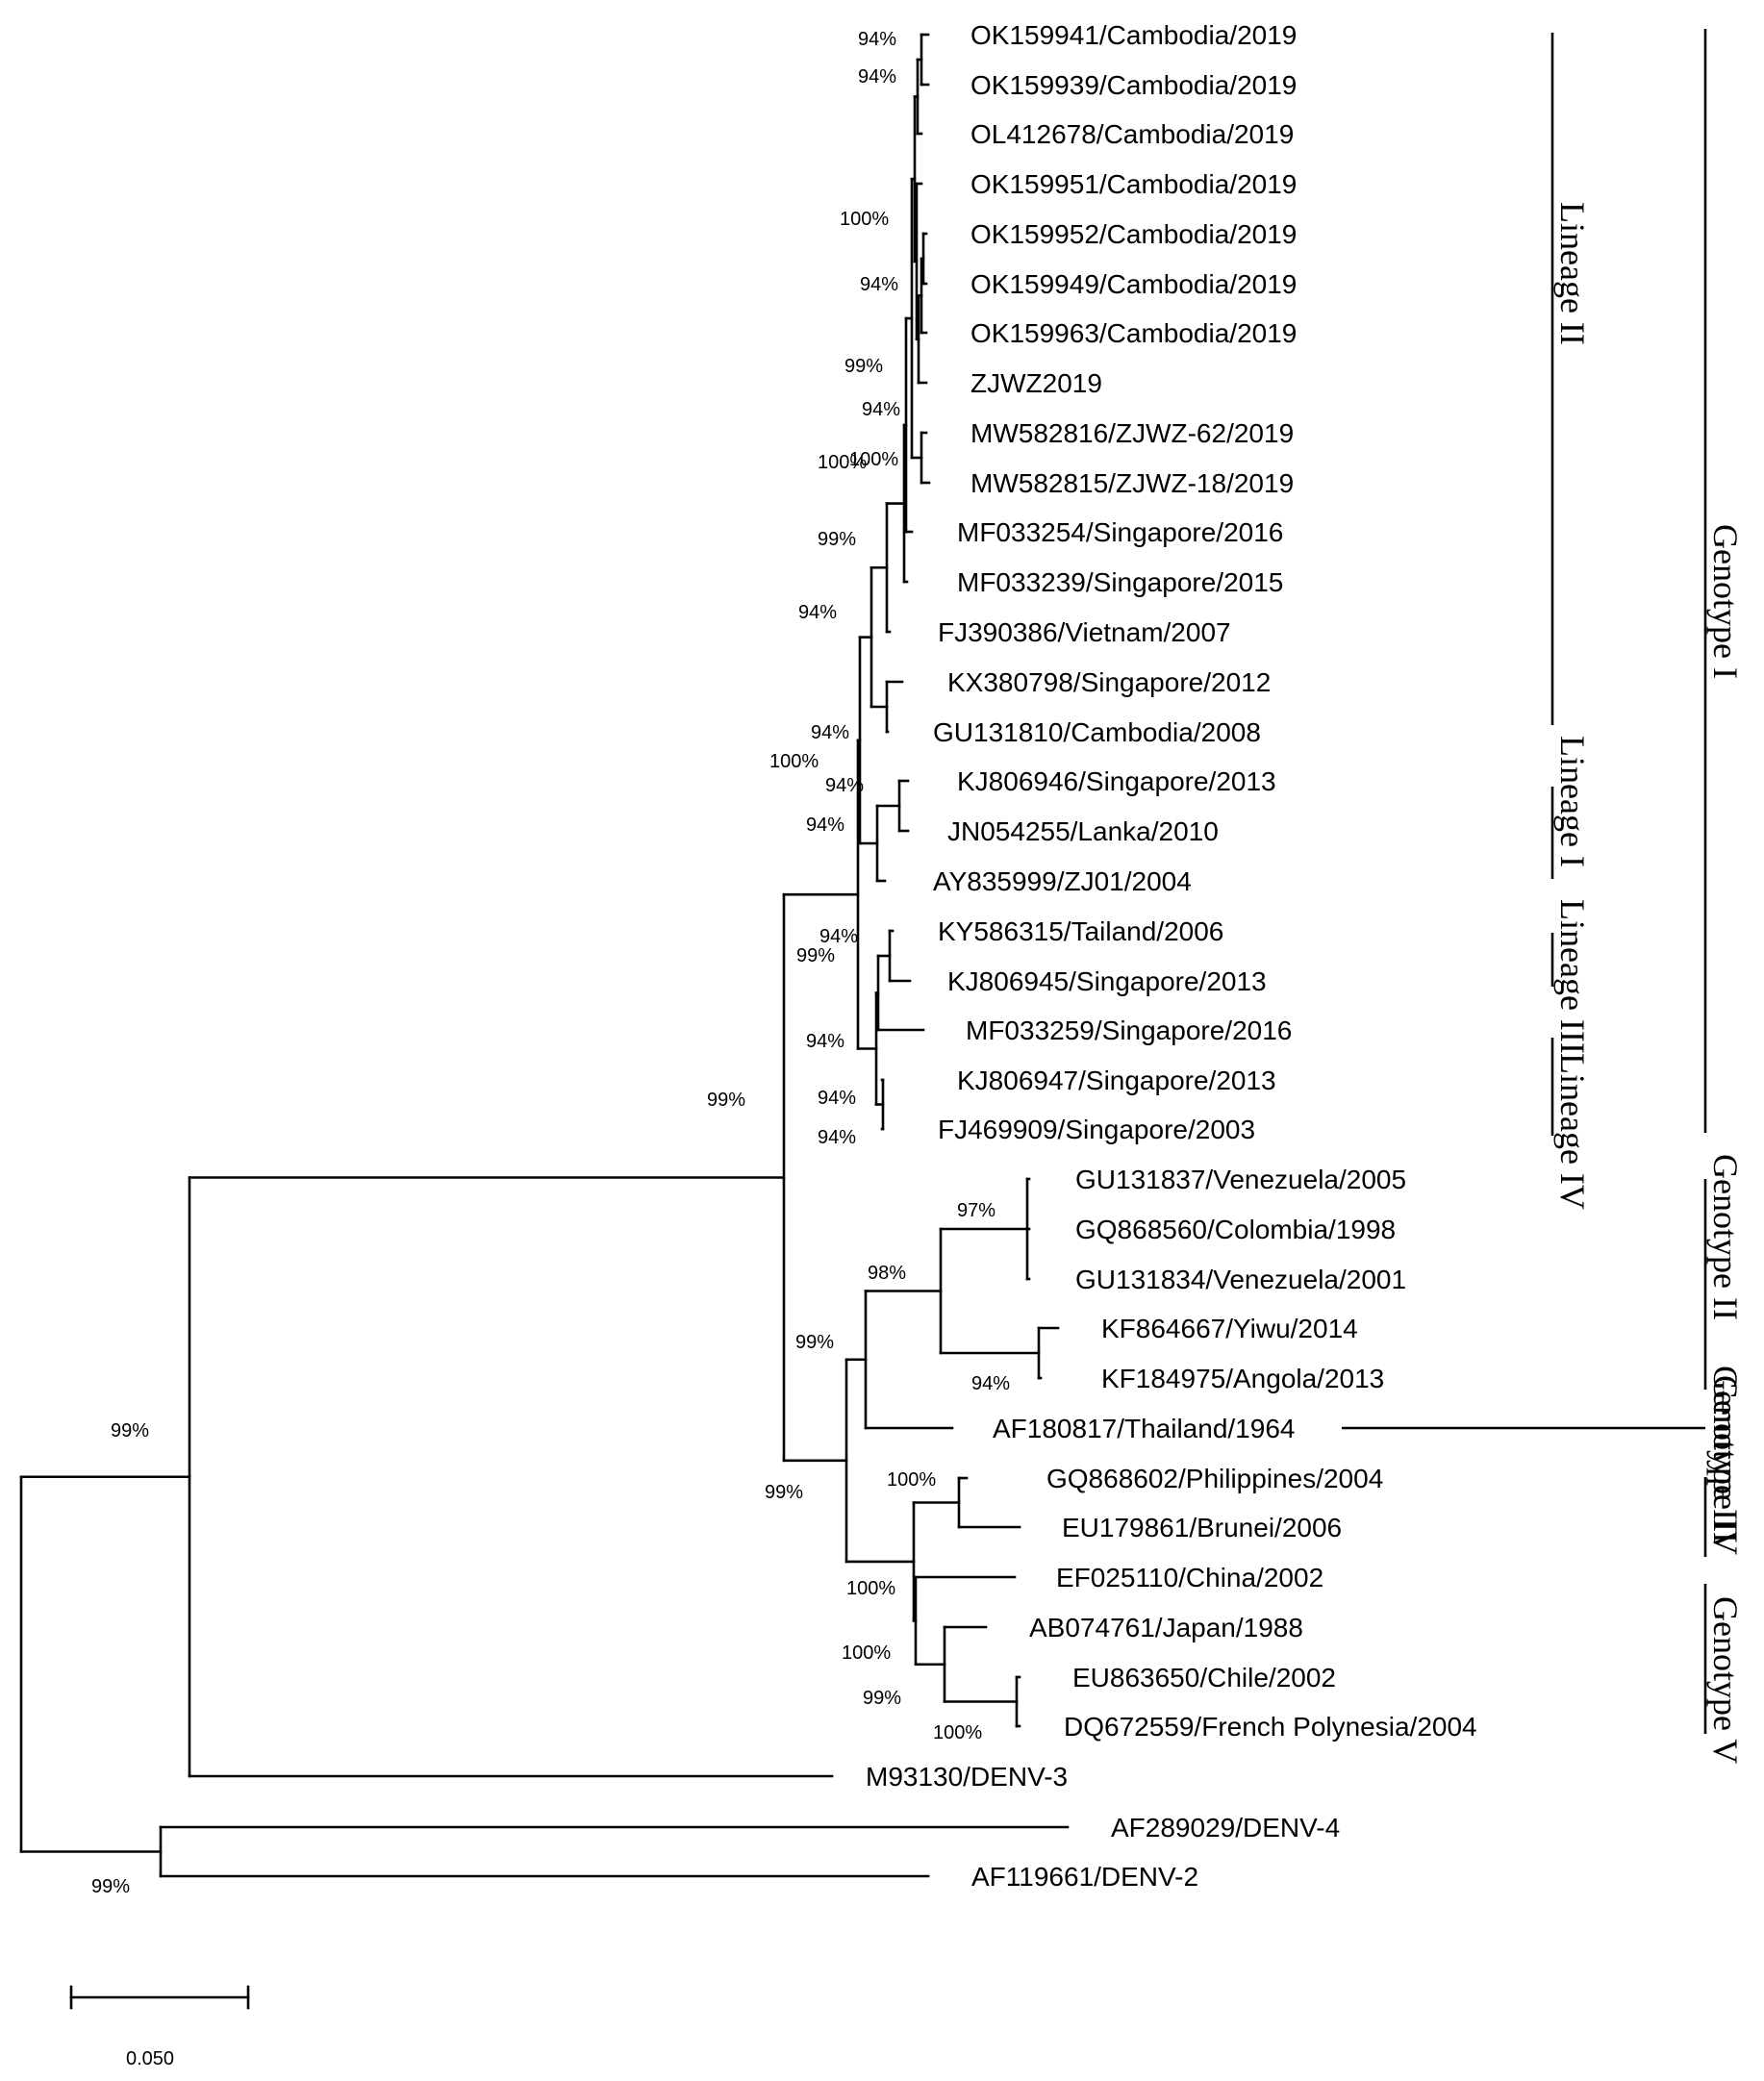 The image size is (1764, 2081). Describe the element at coordinates (1134, 234) in the screenshot. I see `taxon-label: OK159952/Cambodia/2019` at that location.